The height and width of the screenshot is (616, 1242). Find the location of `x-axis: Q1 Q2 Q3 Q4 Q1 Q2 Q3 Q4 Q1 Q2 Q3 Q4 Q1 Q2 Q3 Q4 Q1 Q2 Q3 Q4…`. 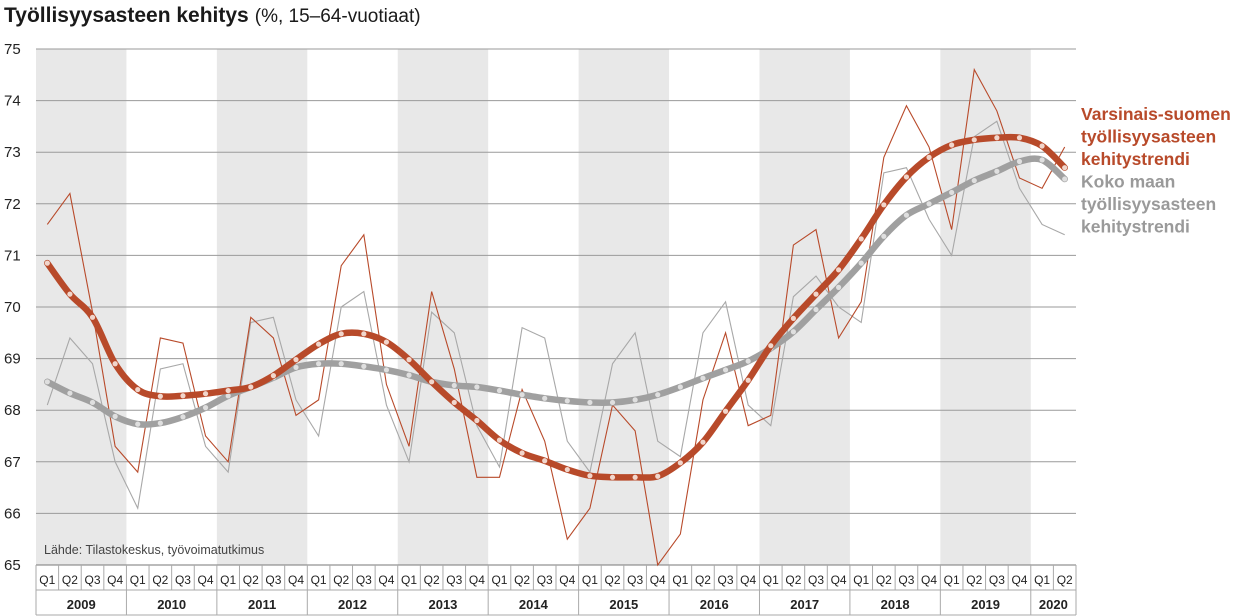

x-axis: Q1 Q2 Q3 Q4 Q1 Q2 Q3 Q4 Q1 Q2 Q3 Q4 Q1 Q2 Q3 Q4 Q1 Q2 Q3 Q4… is located at coordinates (556, 590).